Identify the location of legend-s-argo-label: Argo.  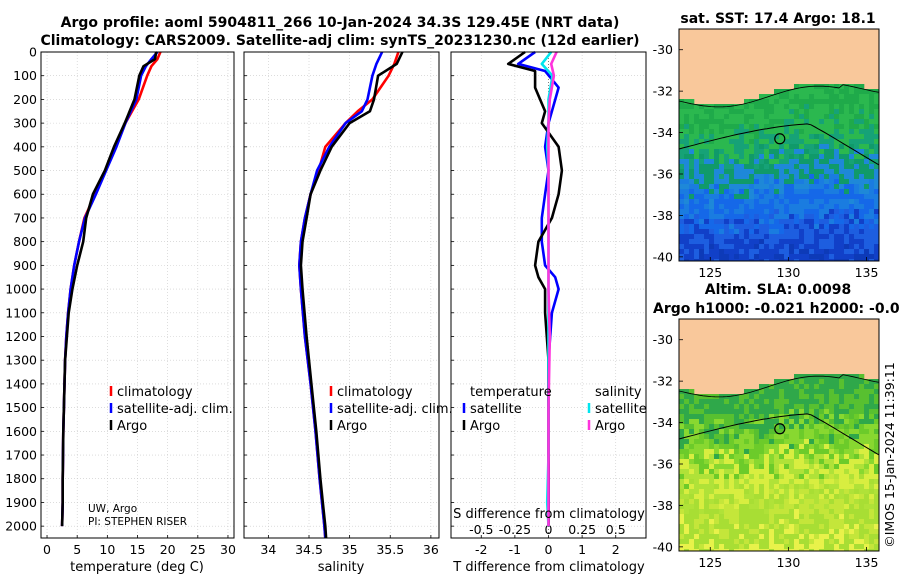
(610, 426).